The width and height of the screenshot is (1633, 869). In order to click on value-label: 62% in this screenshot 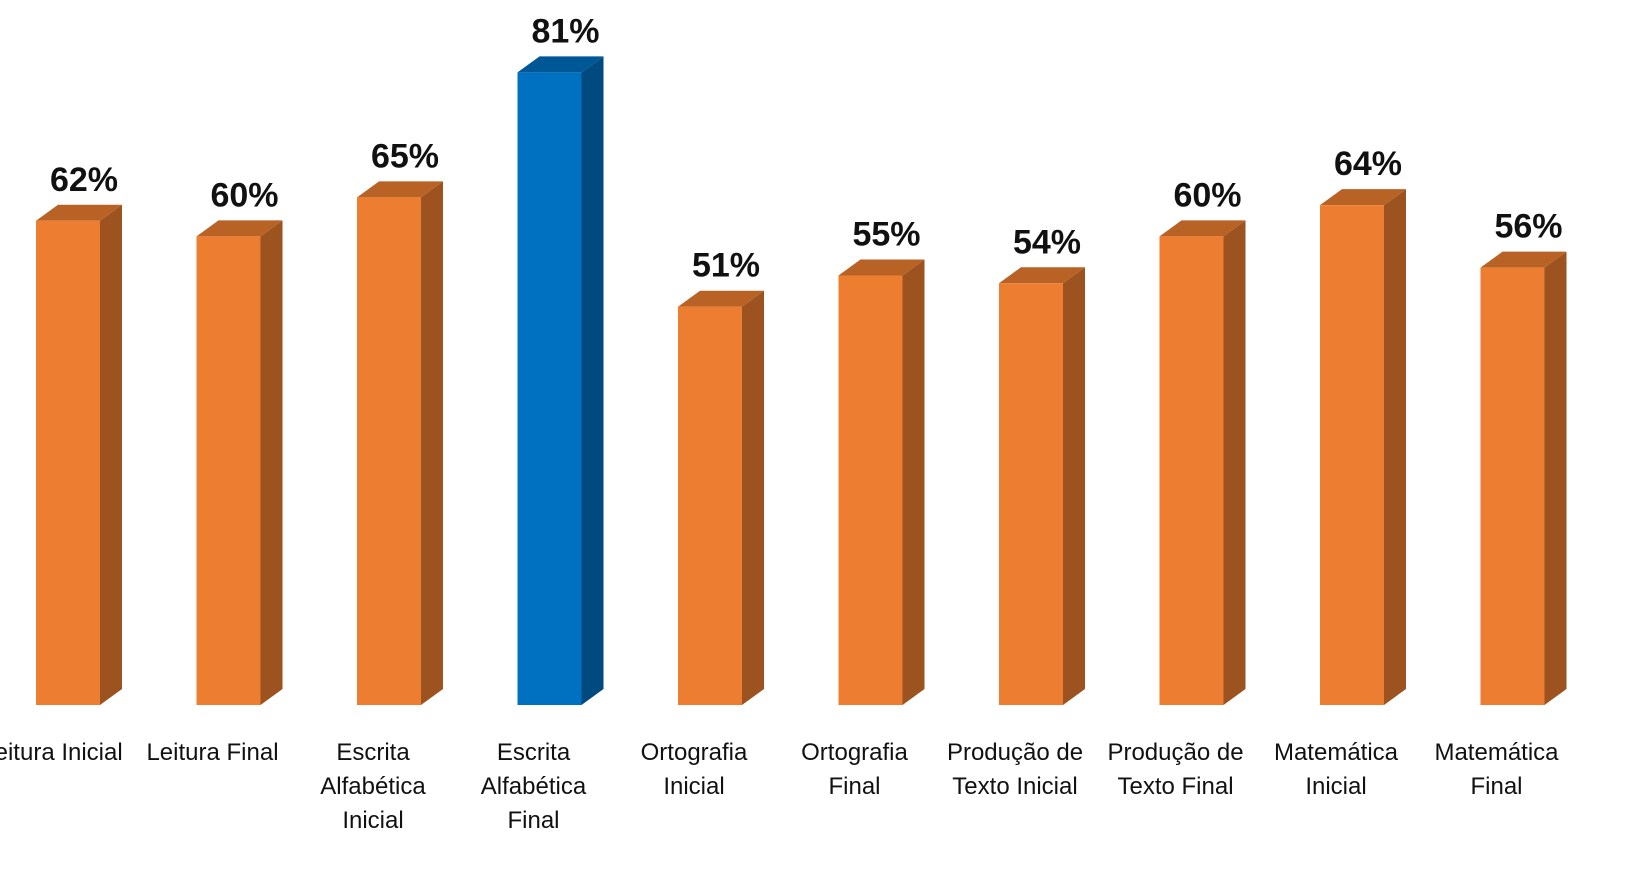, I will do `click(84, 180)`.